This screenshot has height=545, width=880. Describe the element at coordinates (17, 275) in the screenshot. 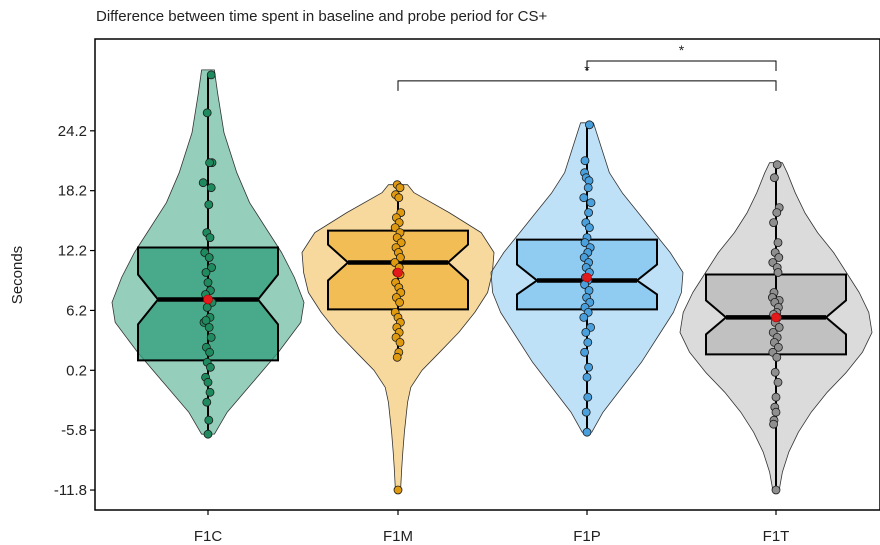

I see `y-axis-title: Seconds` at that location.